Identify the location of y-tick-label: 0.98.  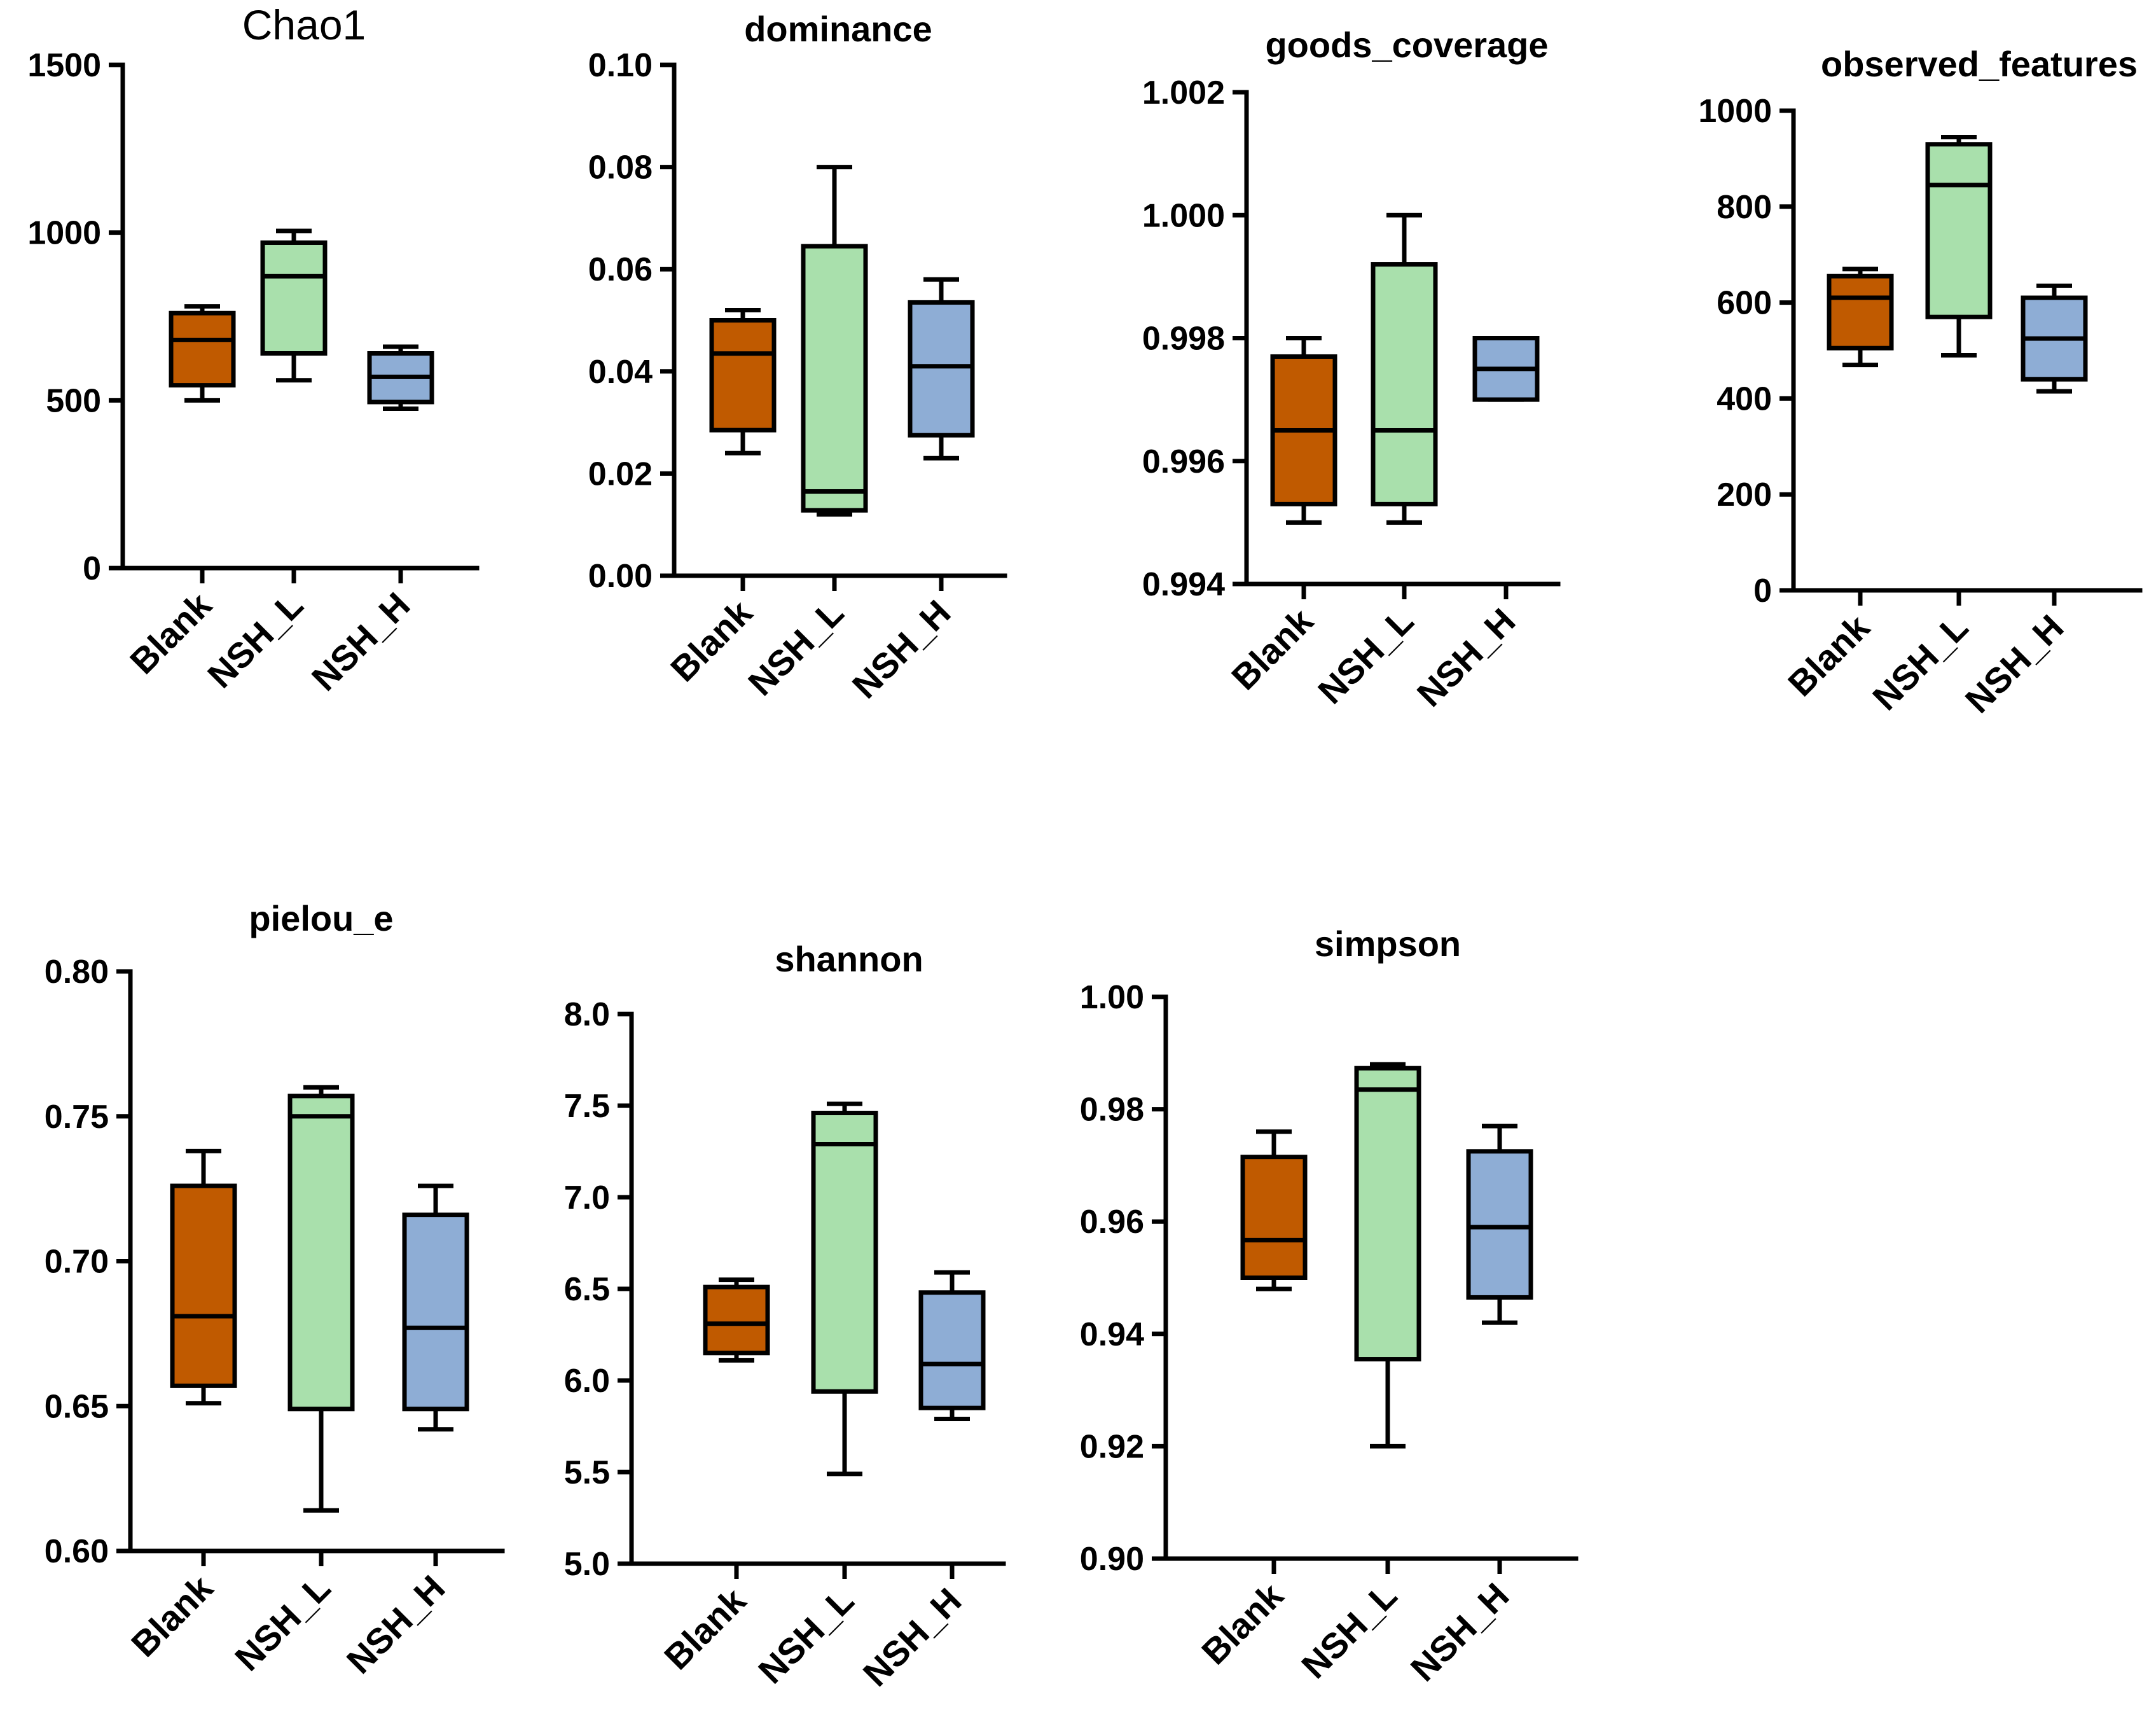
(1112, 1110).